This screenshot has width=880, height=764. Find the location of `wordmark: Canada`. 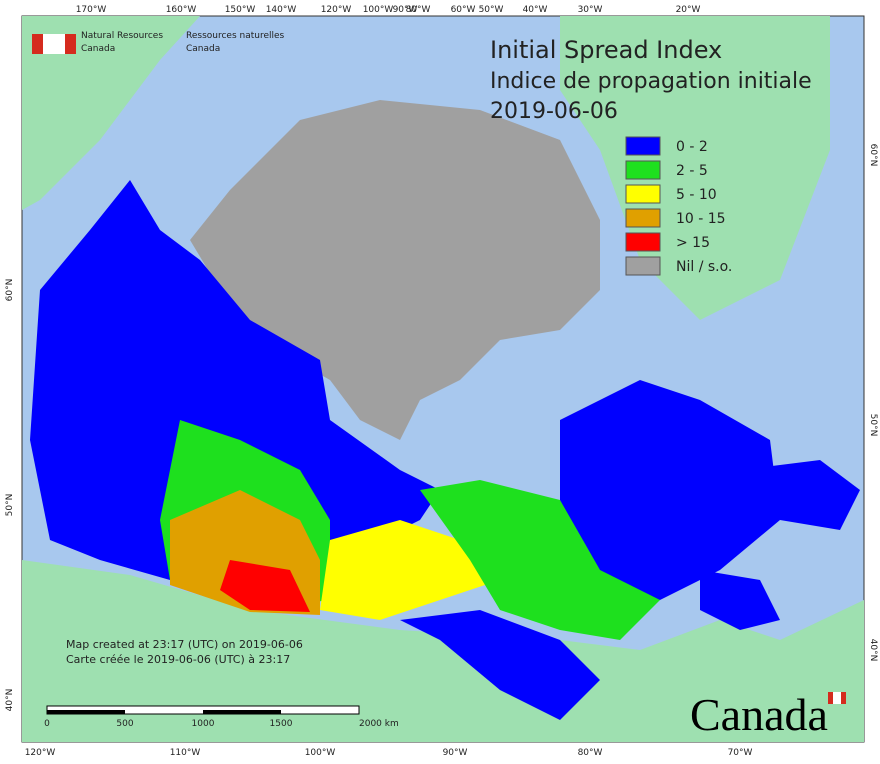

wordmark: Canada is located at coordinates (759, 714).